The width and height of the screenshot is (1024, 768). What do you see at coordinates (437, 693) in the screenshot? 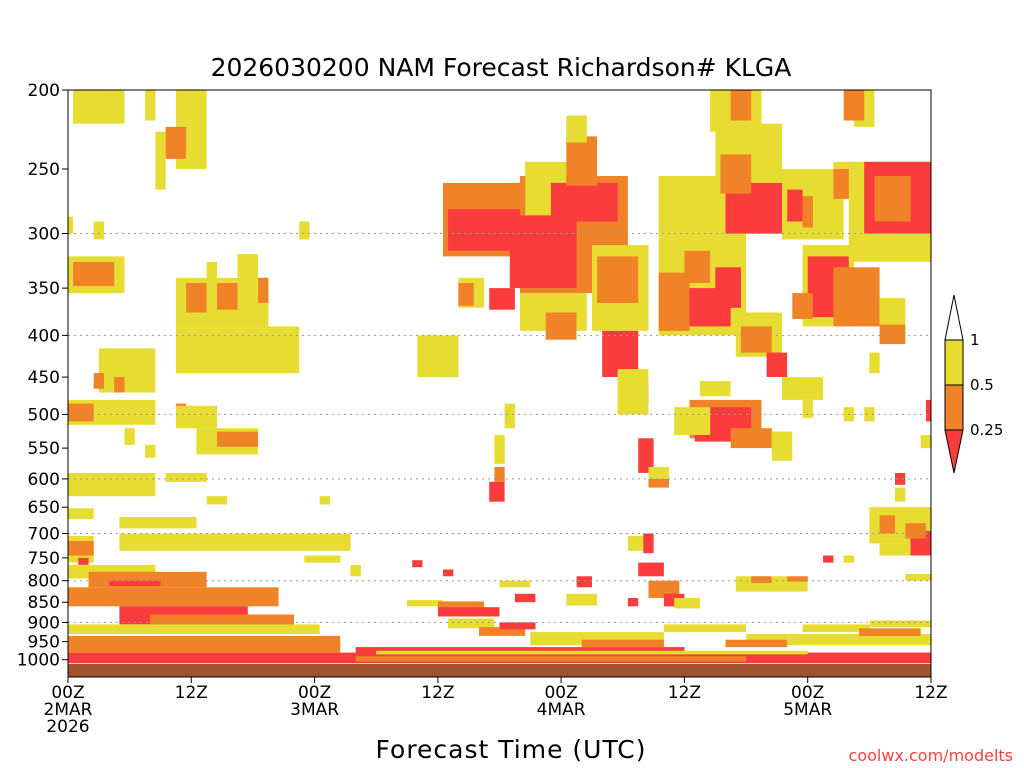
I see `x-tick-label-36-0: 12Z` at bounding box center [437, 693].